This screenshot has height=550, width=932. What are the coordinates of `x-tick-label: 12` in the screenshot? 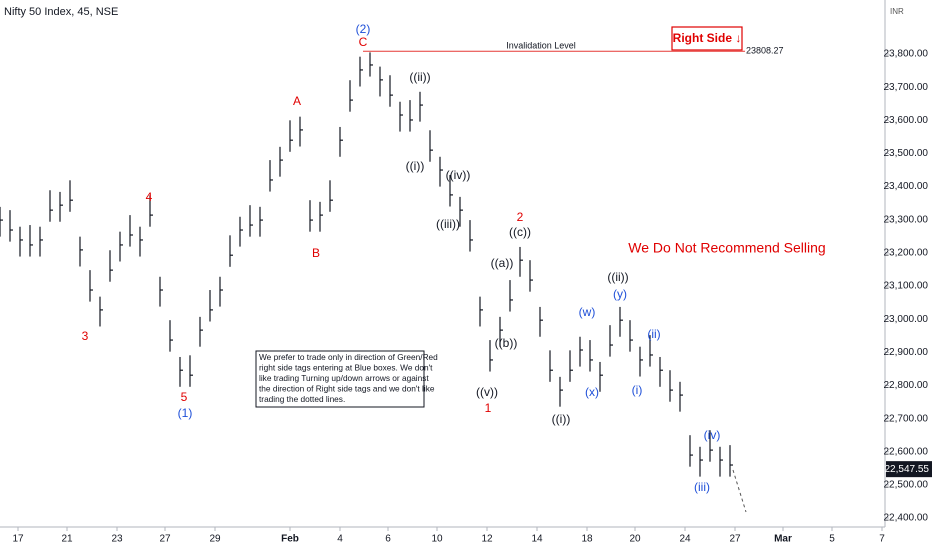 It's located at (487, 539).